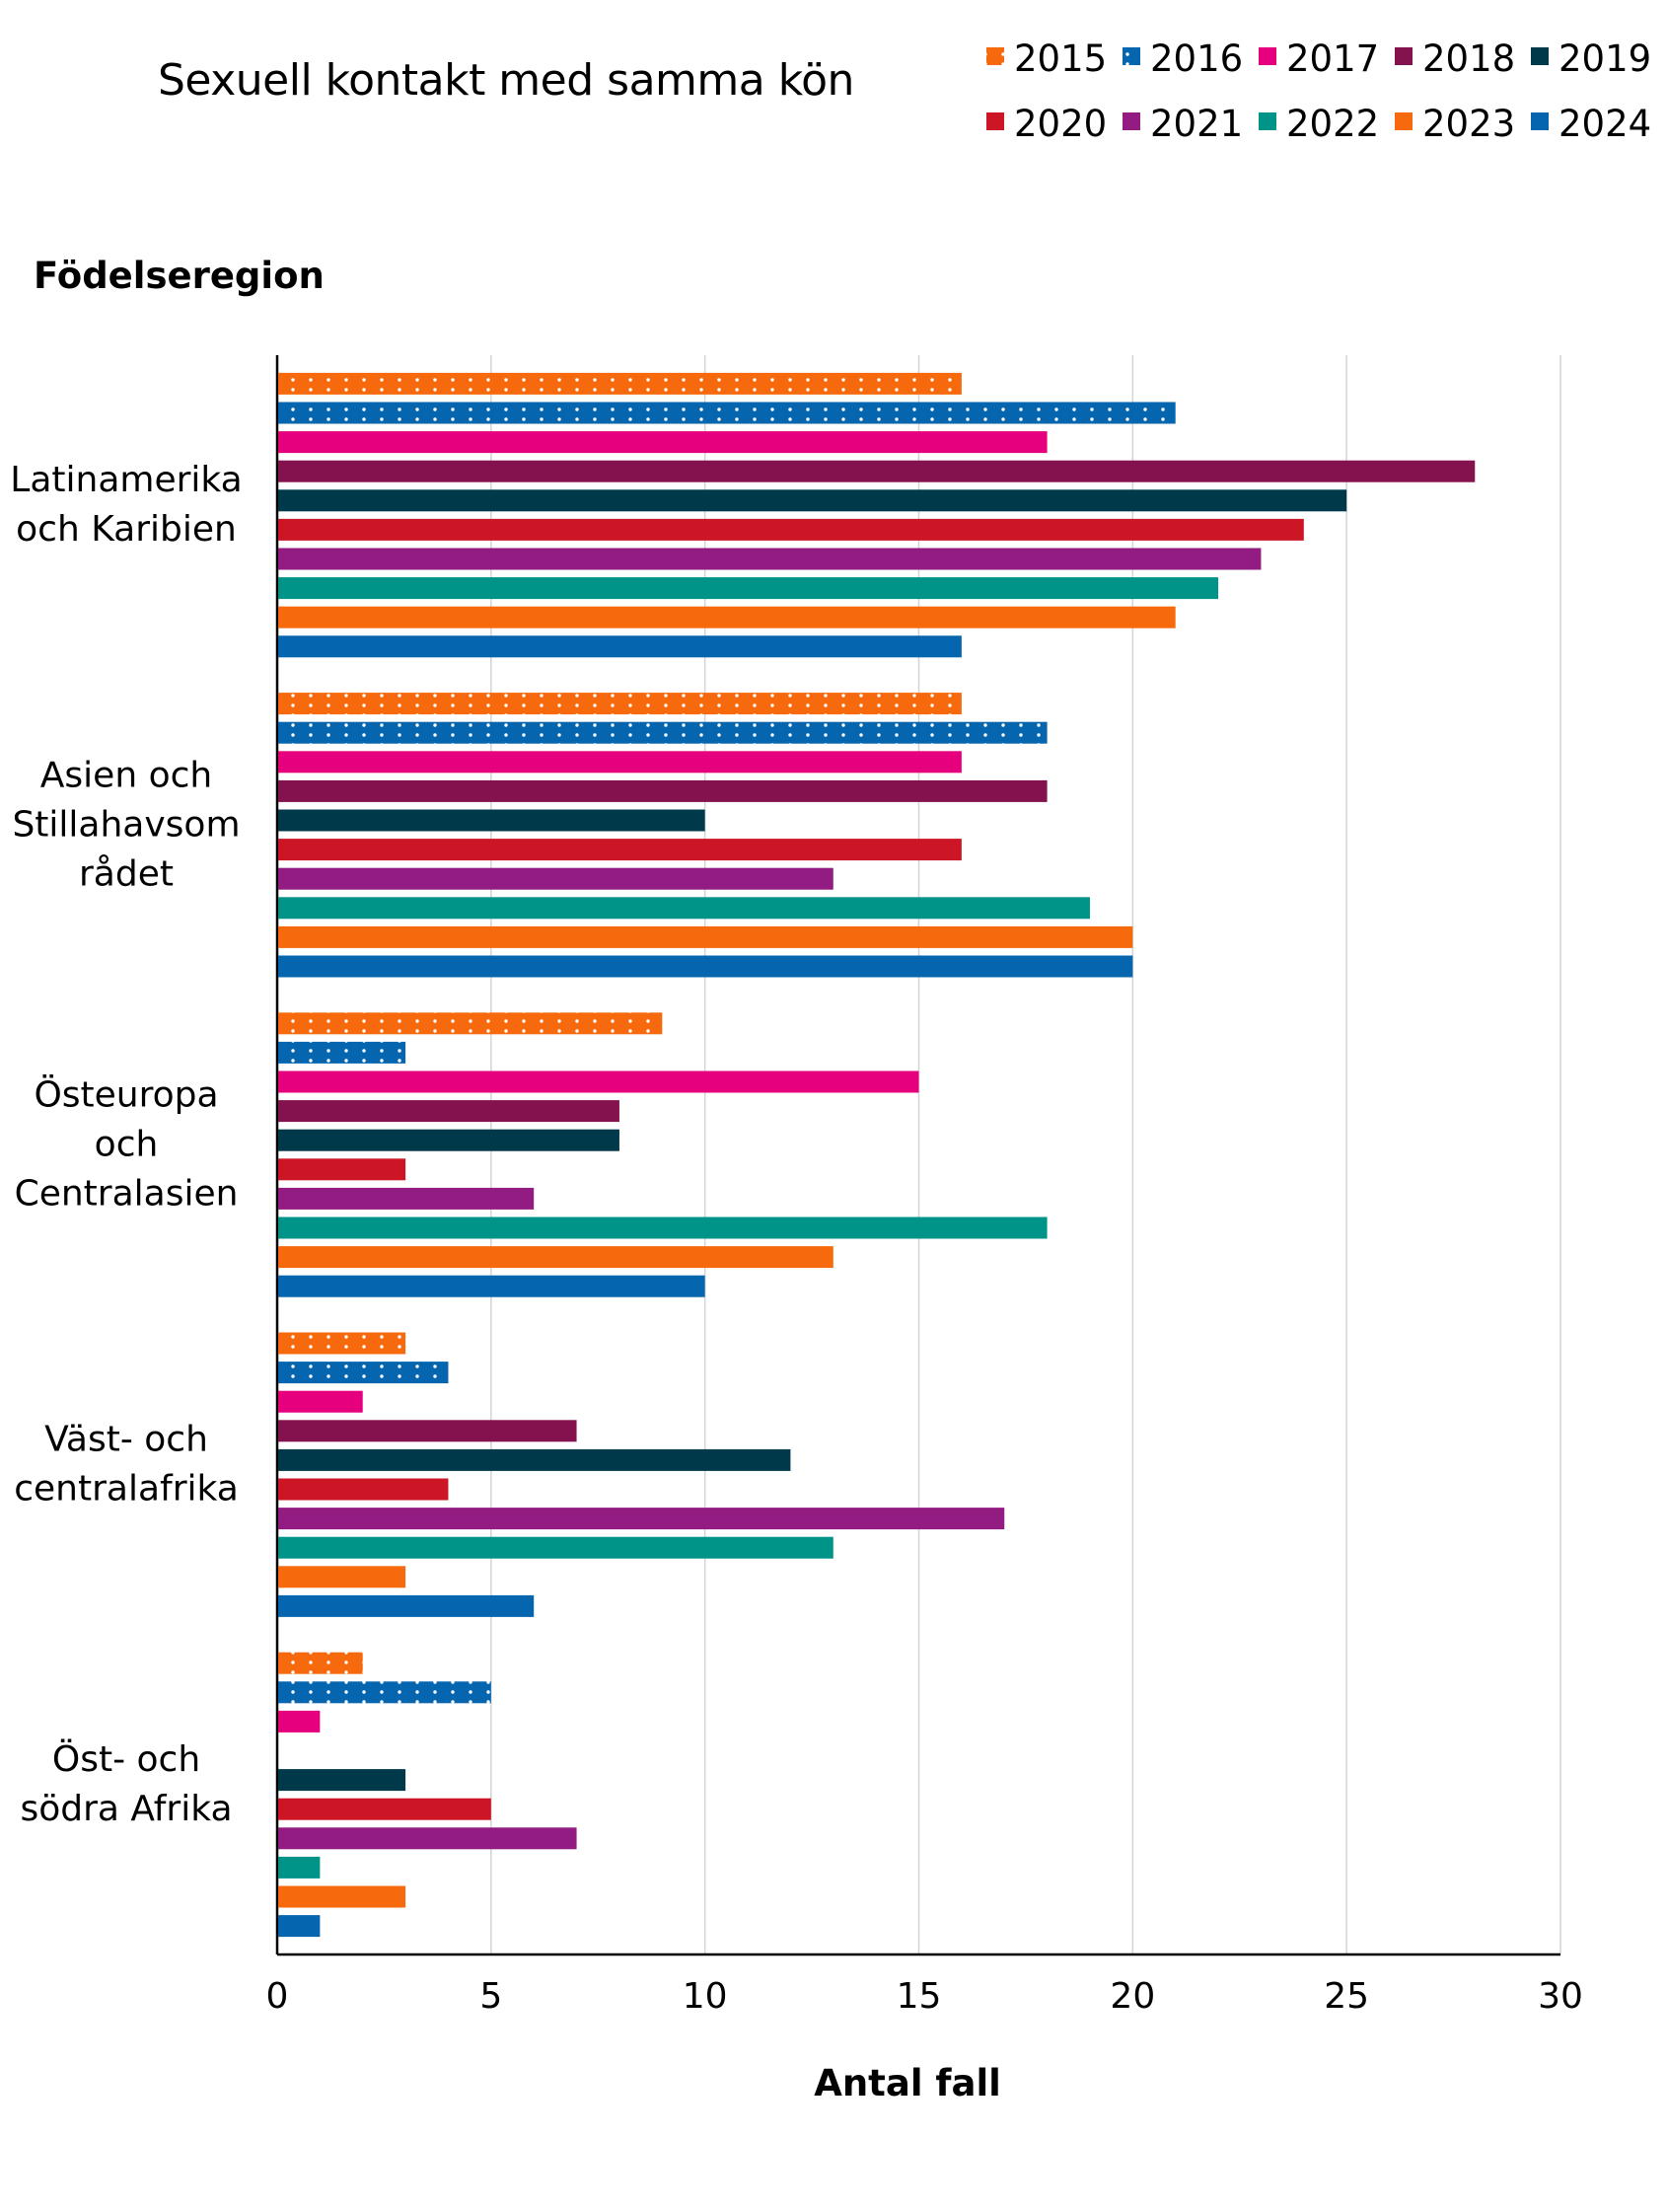 Image resolution: width=1667 pixels, height=2212 pixels. Describe the element at coordinates (126, 824) in the screenshot. I see `category-label: Stillahavsom` at that location.